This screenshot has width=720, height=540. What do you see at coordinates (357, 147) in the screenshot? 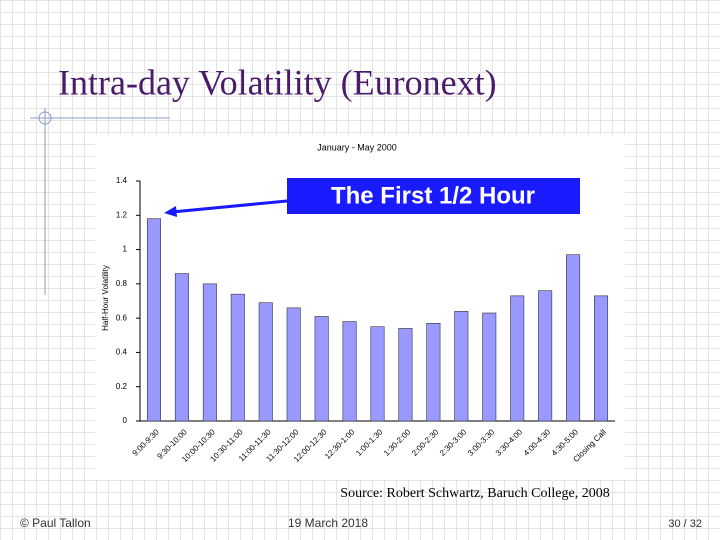
I see `chart-title: January - May 2000` at bounding box center [357, 147].